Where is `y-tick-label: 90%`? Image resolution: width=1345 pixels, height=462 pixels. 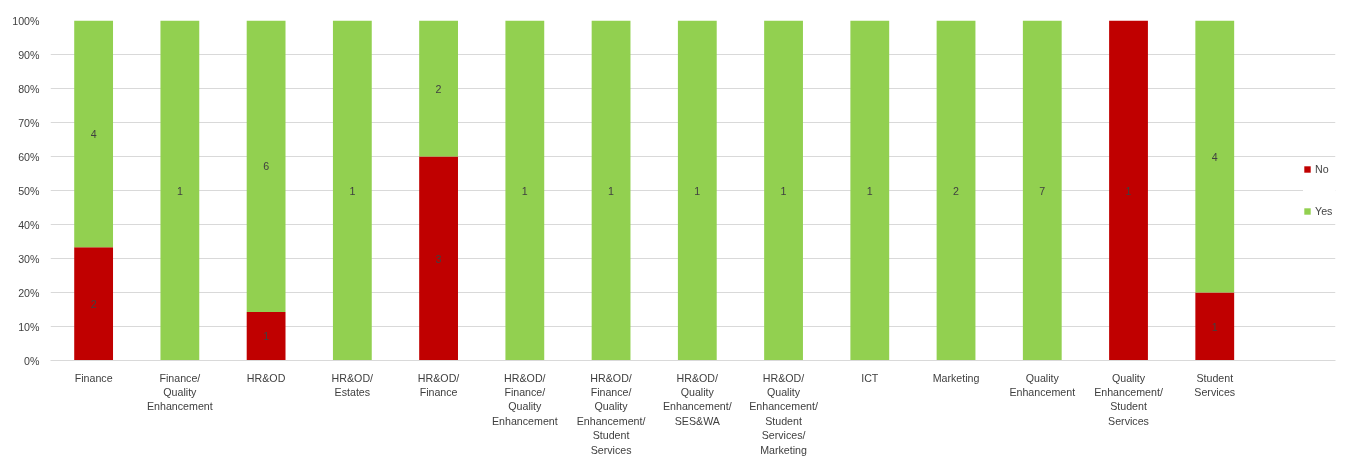
y-tick-label: 90% is located at coordinates (29, 54).